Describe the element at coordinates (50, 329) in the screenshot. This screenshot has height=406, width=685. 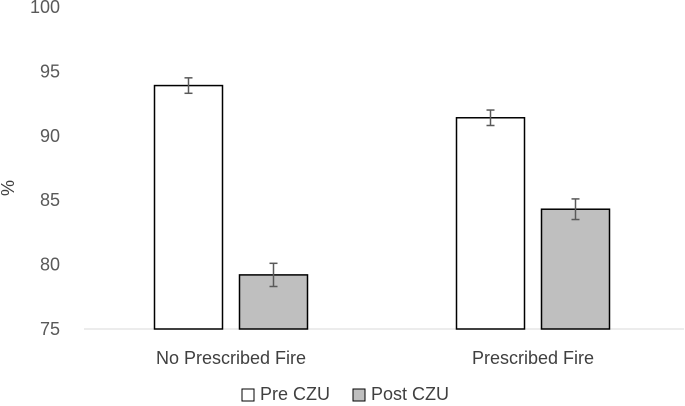
I see `y-tick-label: 75` at that location.